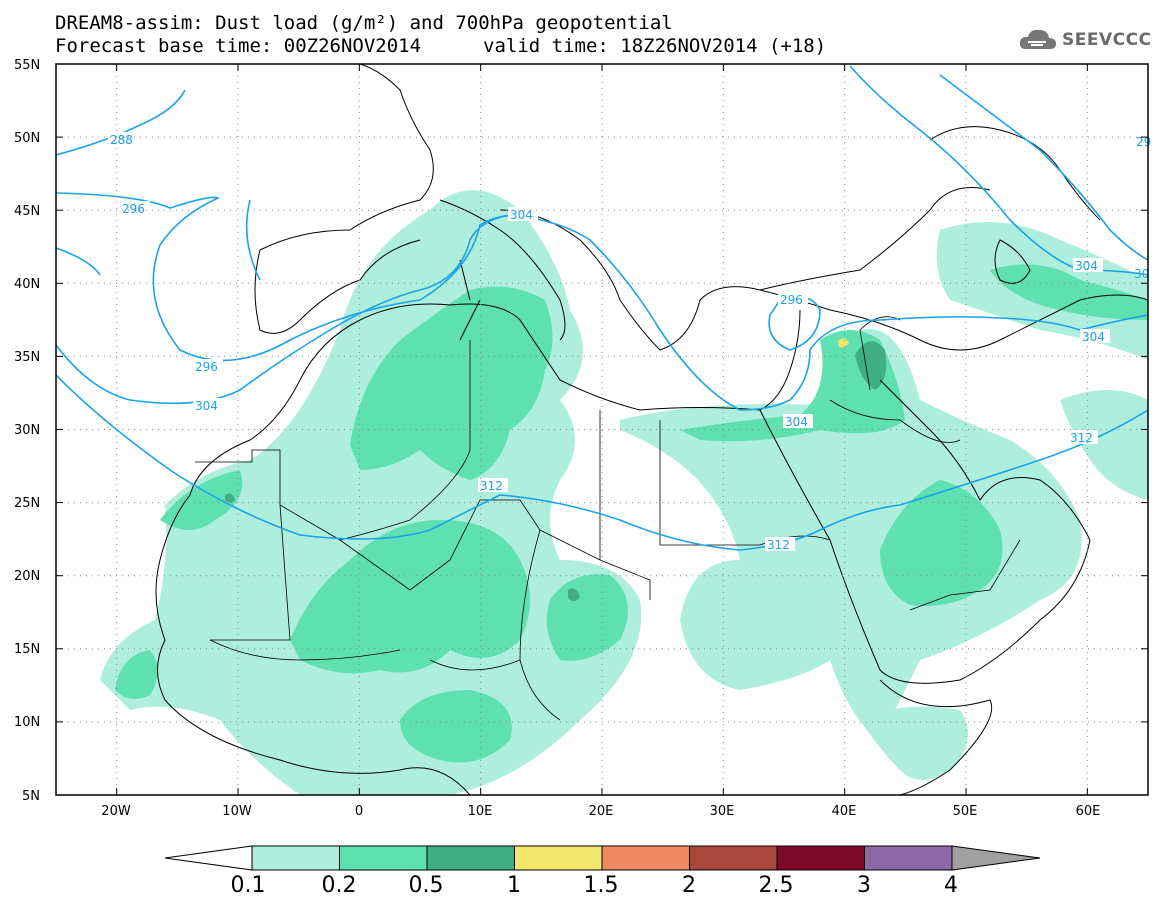  I want to click on colorbar-label: 0.2, so click(339, 885).